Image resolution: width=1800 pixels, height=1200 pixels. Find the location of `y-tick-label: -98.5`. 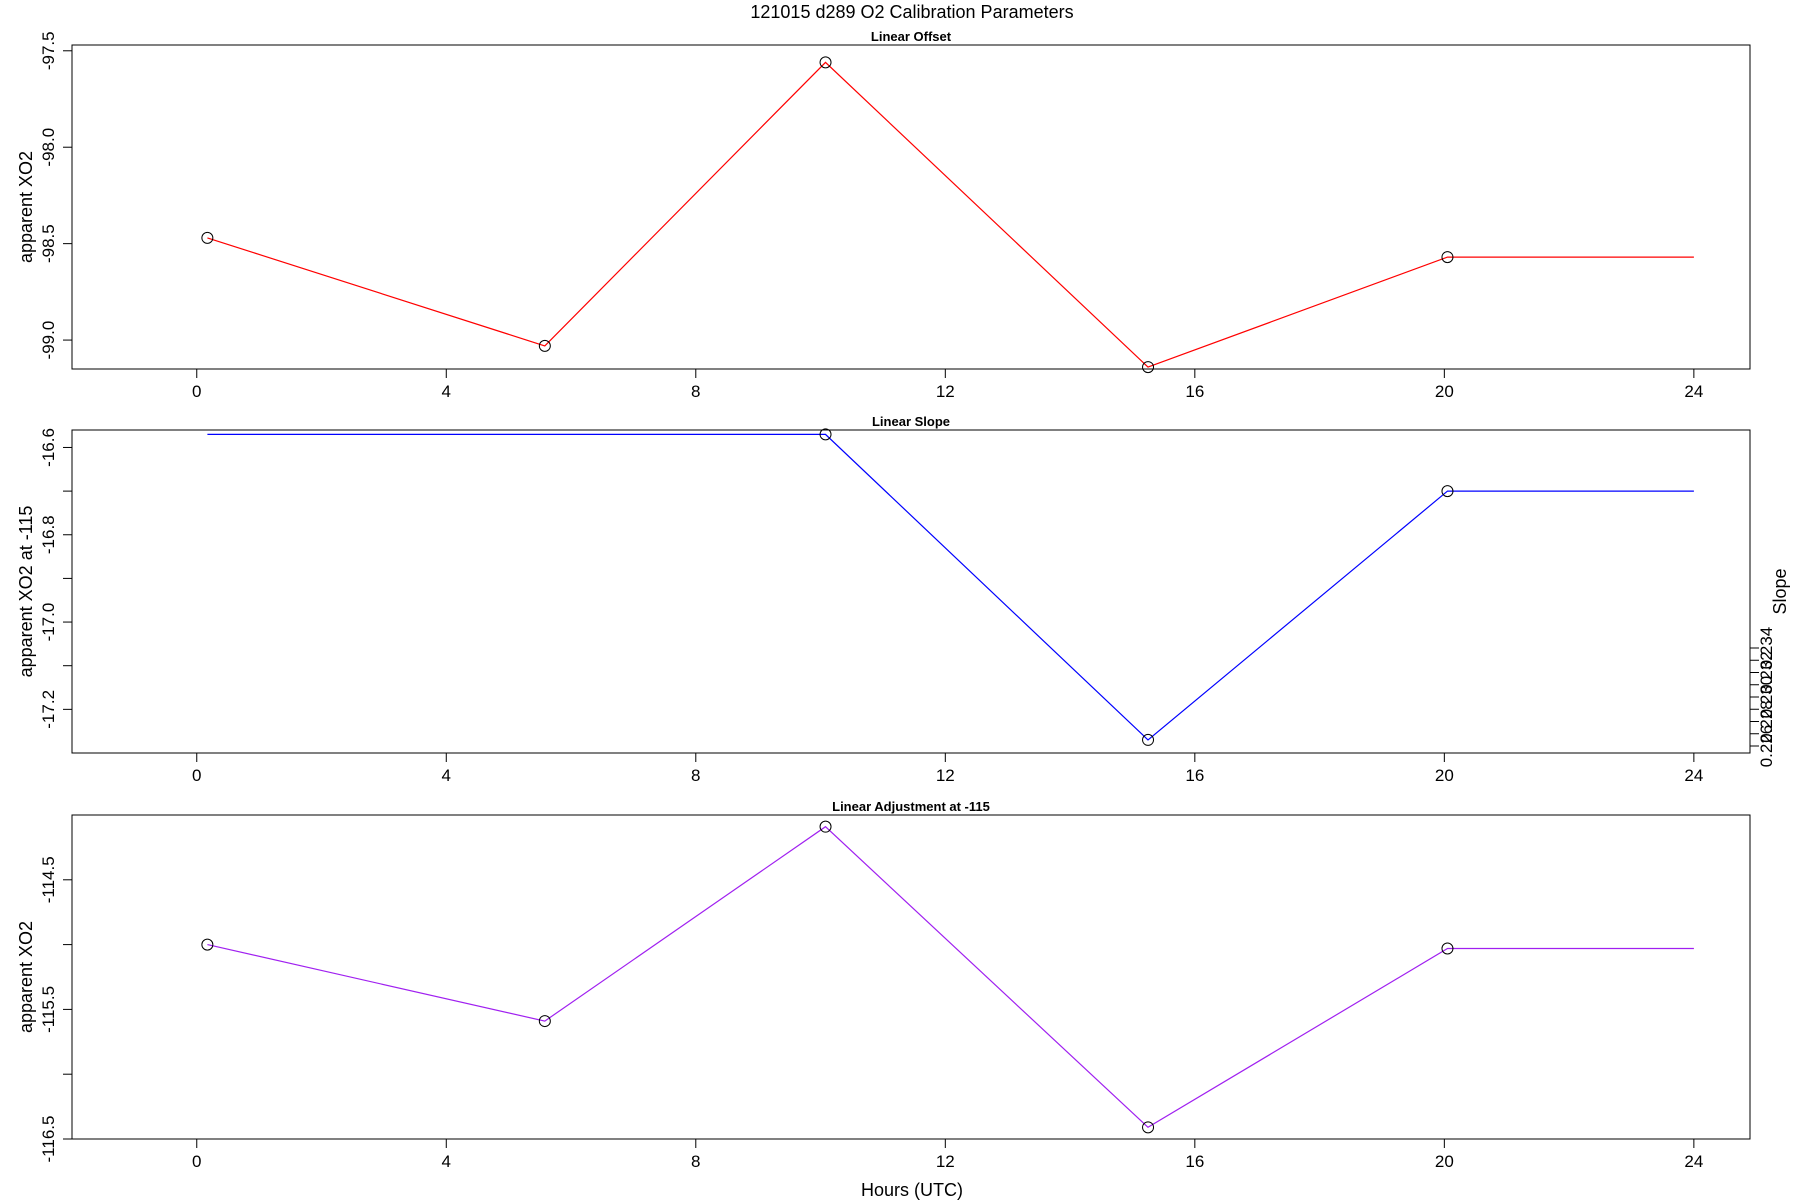

y-tick-label: -98.5 is located at coordinates (48, 243).